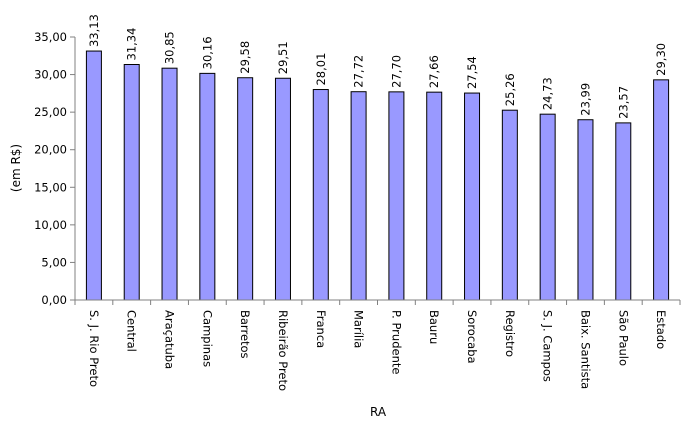 The image size is (700, 440). What do you see at coordinates (207, 52) in the screenshot?
I see `data-label: 30,16` at bounding box center [207, 52].